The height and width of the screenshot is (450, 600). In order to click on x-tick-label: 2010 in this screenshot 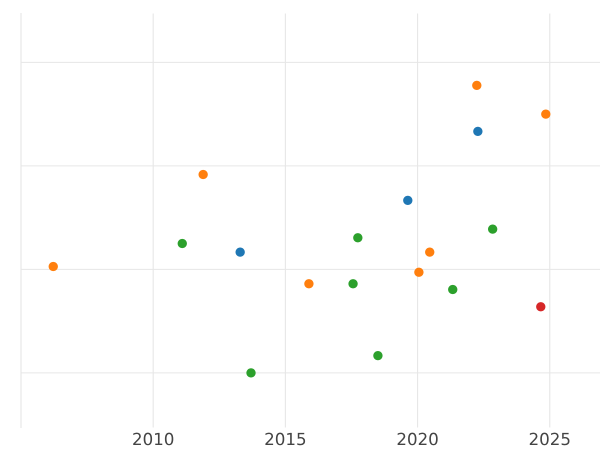, I will do `click(153, 439)`.